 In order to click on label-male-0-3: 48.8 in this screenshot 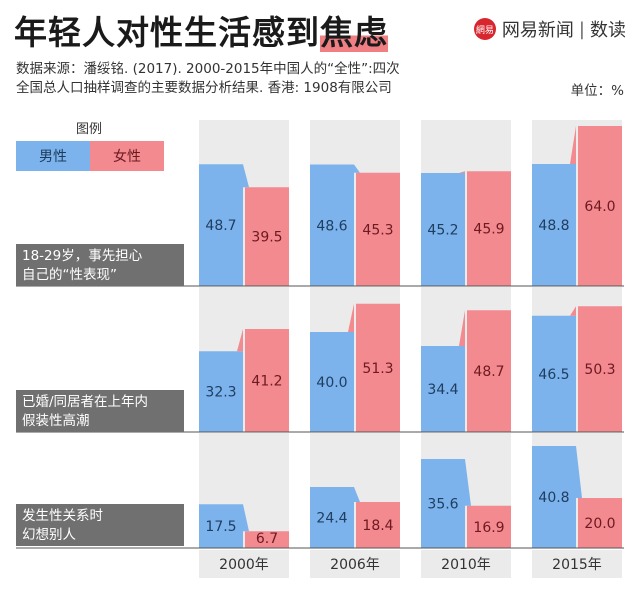, I will do `click(553, 226)`.